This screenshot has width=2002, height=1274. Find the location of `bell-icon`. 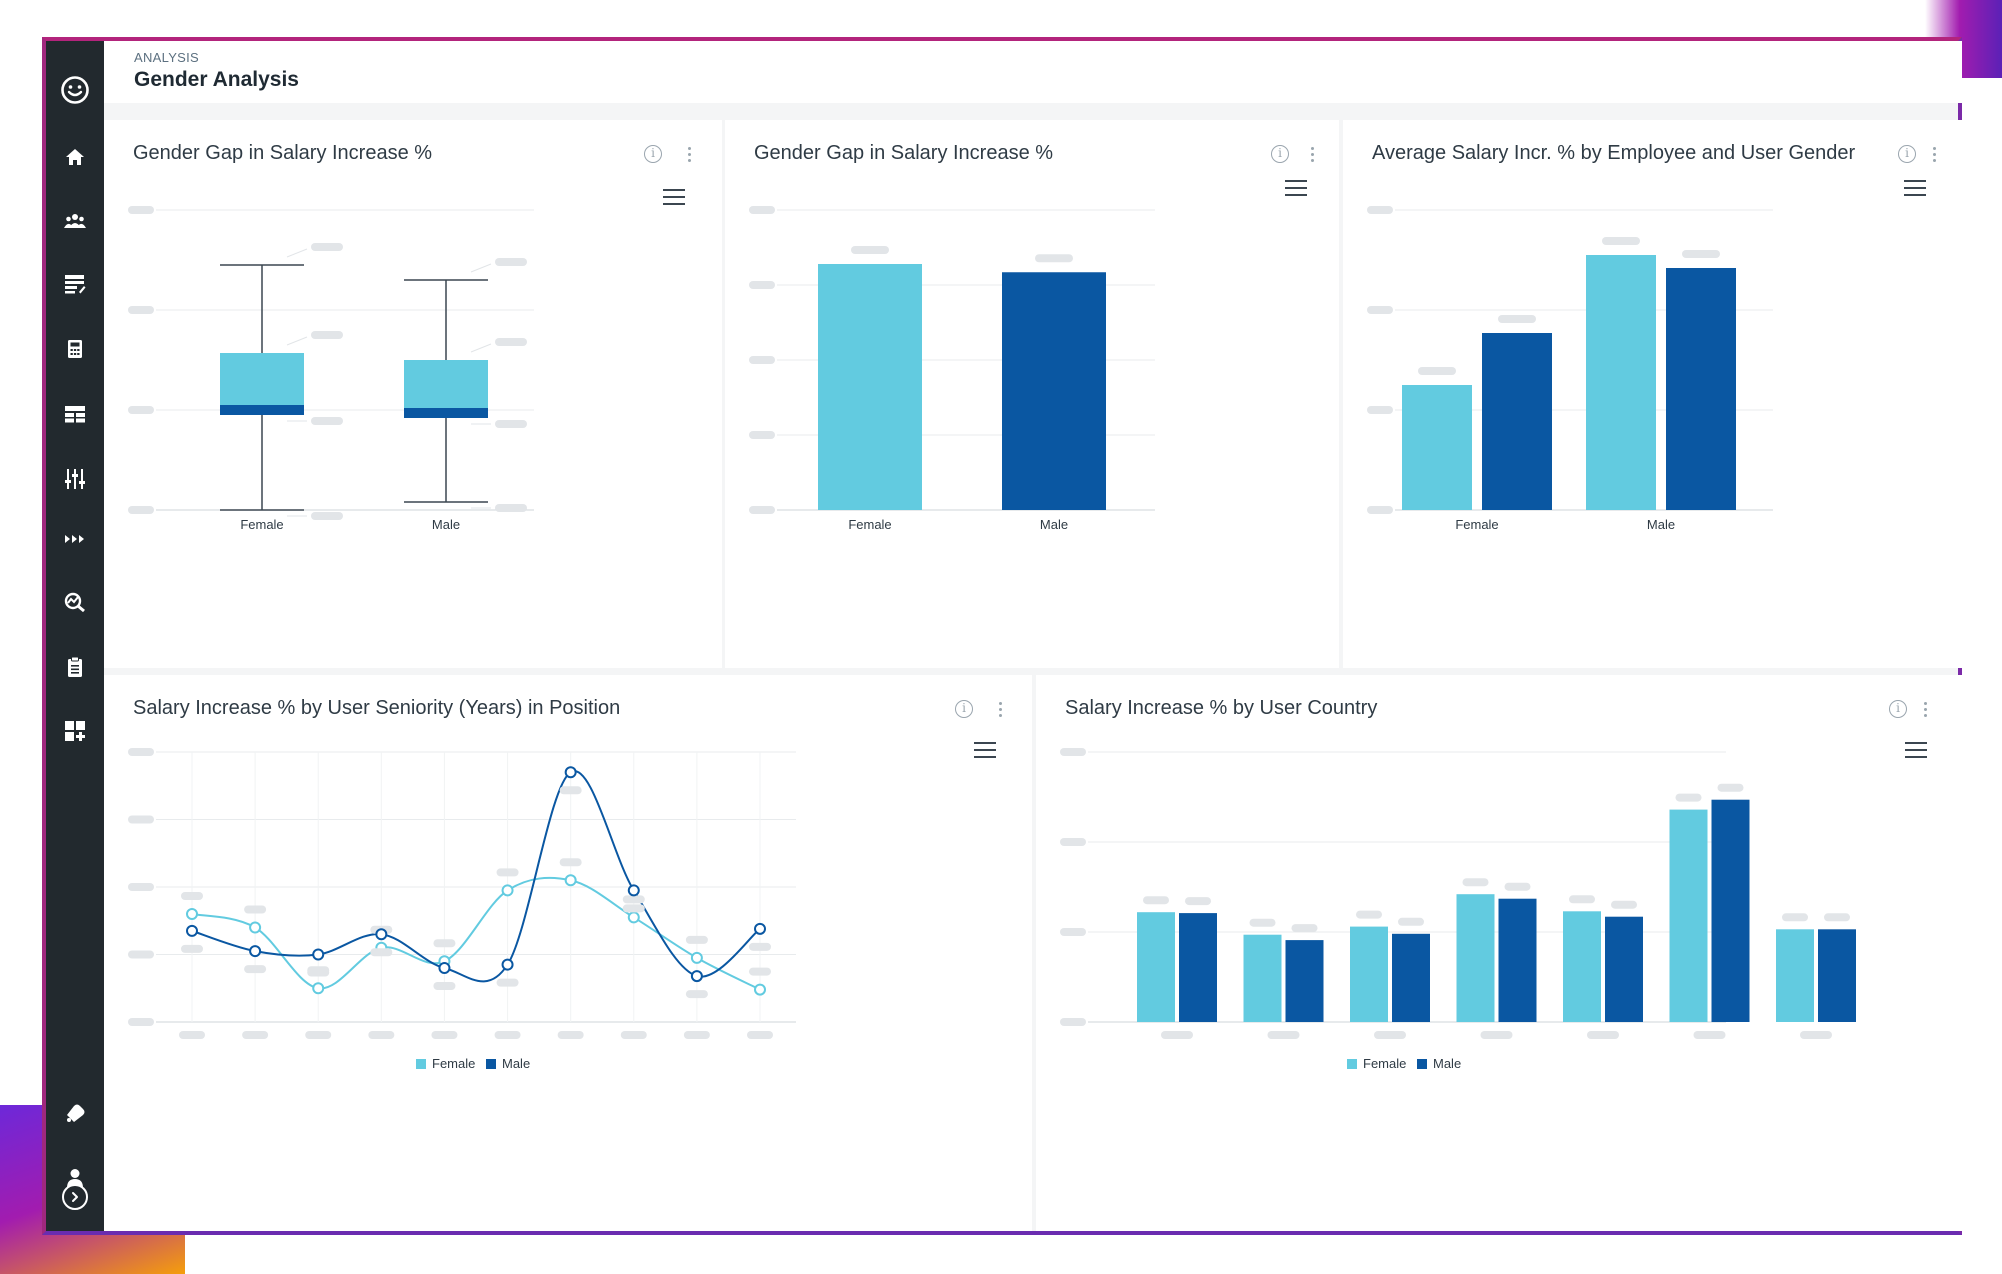

bell-icon is located at coordinates (75, 1113).